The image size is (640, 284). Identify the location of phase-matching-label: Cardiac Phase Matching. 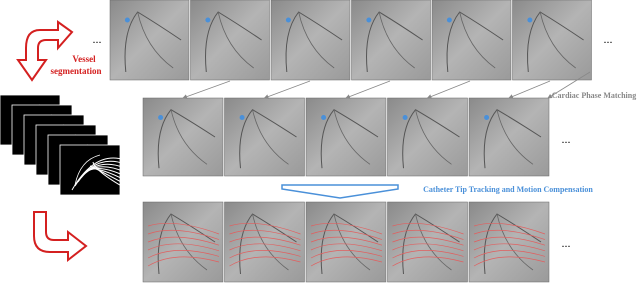
(594, 95).